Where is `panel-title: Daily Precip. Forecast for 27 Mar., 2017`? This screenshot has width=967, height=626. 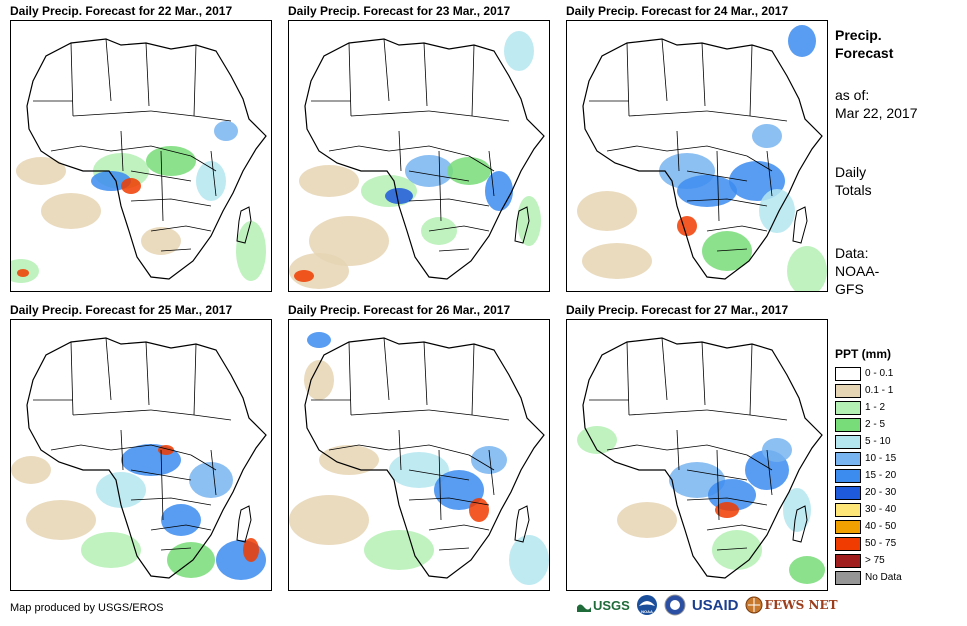
panel-title: Daily Precip. Forecast for 27 Mar., 2017 is located at coordinates (677, 310).